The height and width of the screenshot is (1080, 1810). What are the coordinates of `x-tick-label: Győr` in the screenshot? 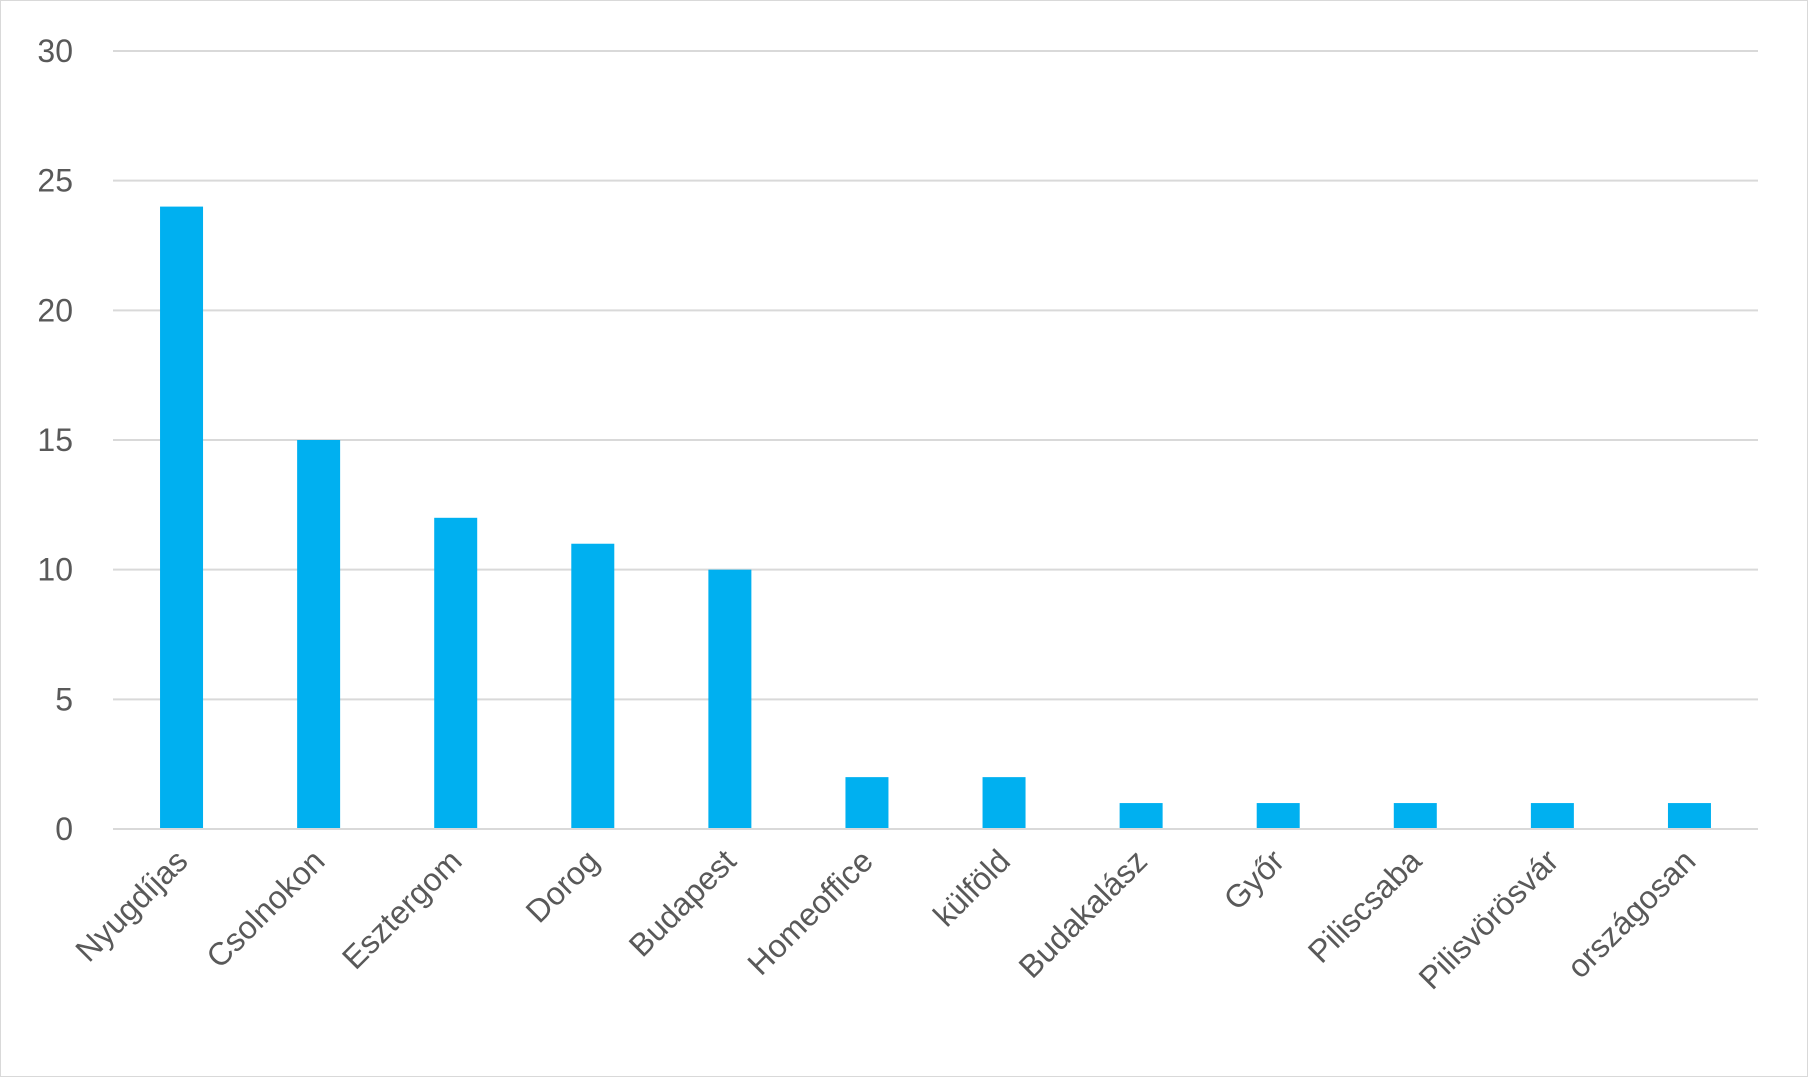 It's located at (1254, 879).